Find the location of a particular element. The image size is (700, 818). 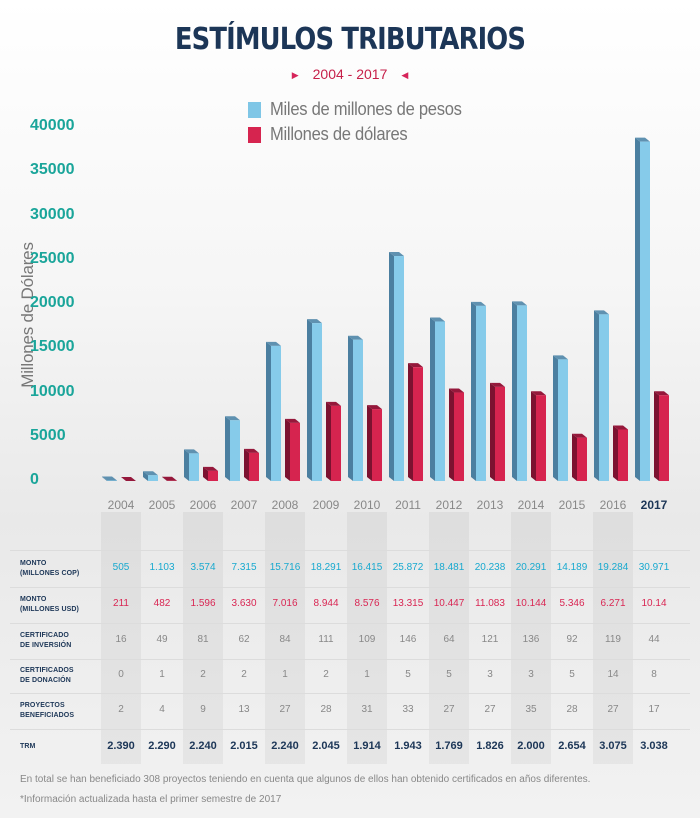

table-cell: 2.000 is located at coordinates (531, 746).